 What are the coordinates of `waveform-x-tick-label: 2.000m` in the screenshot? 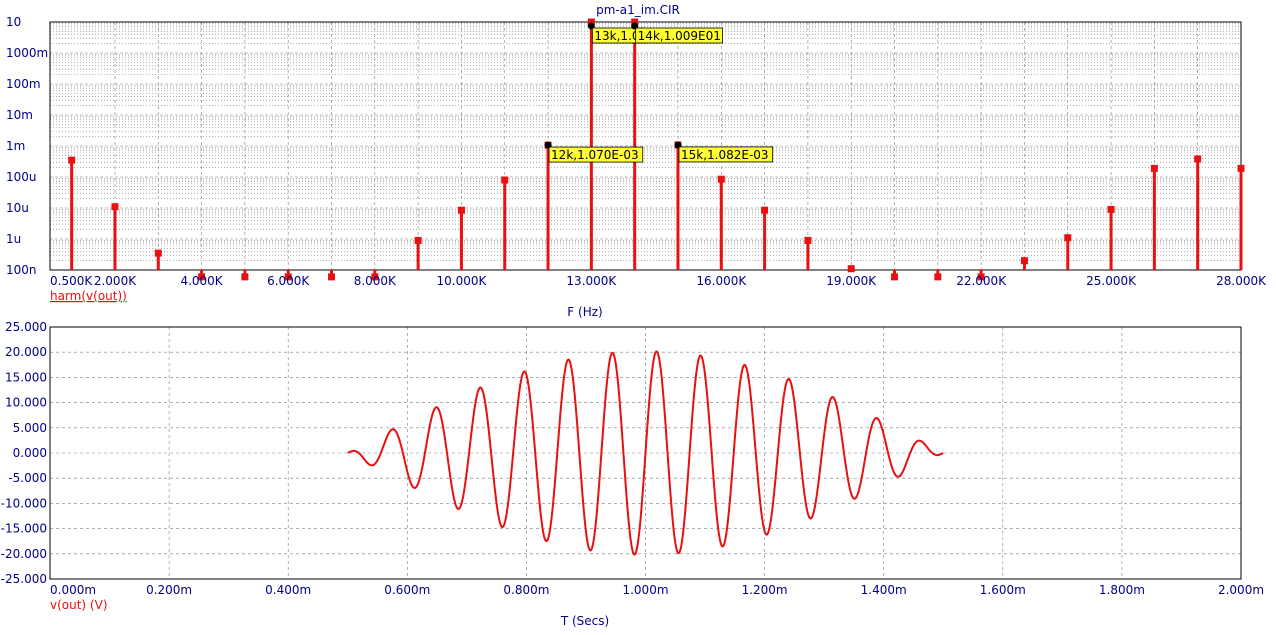 It's located at (1241, 590).